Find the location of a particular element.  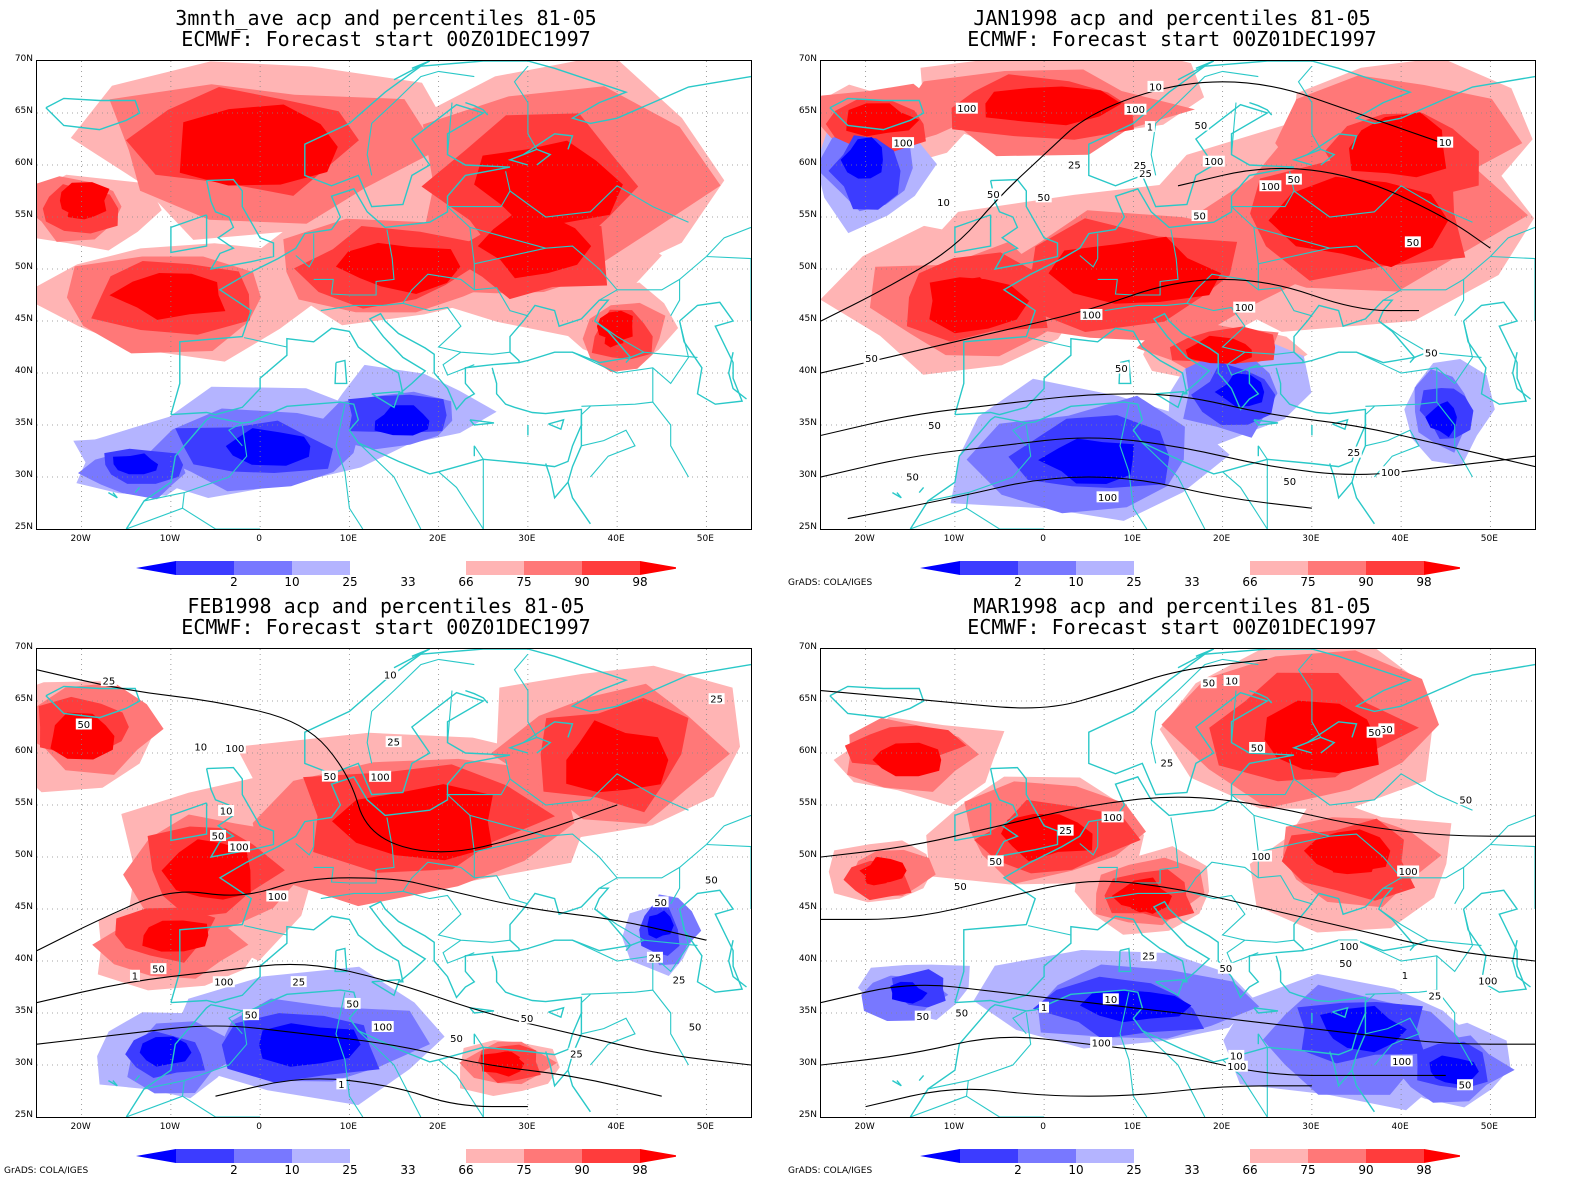

panel-title: FEB1998 acp and percentiles 81-05 is located at coordinates (386, 606).